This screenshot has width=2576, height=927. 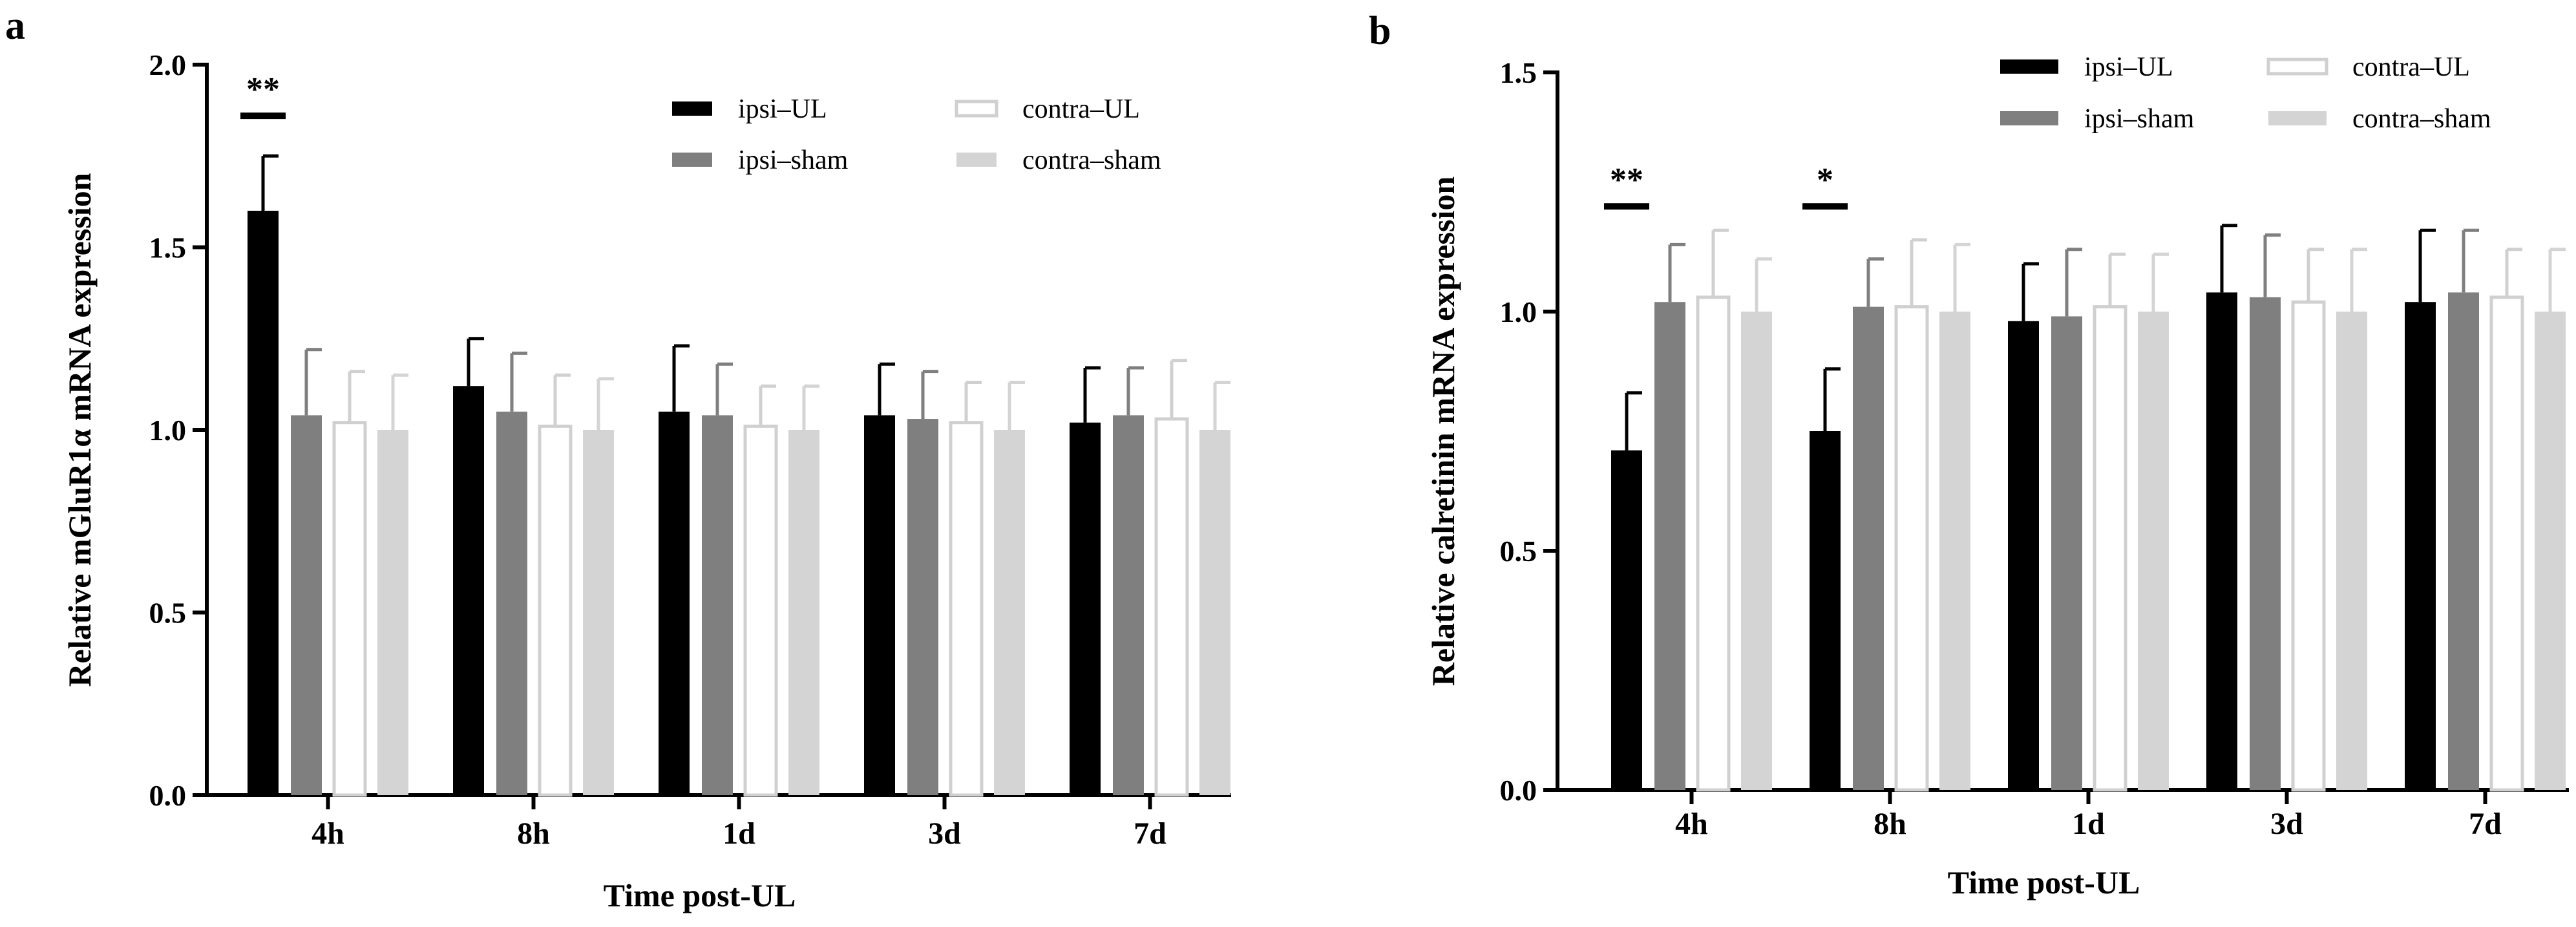 I want to click on y-axis-title: Relative calretinin mRNA expression, so click(x=1443, y=431).